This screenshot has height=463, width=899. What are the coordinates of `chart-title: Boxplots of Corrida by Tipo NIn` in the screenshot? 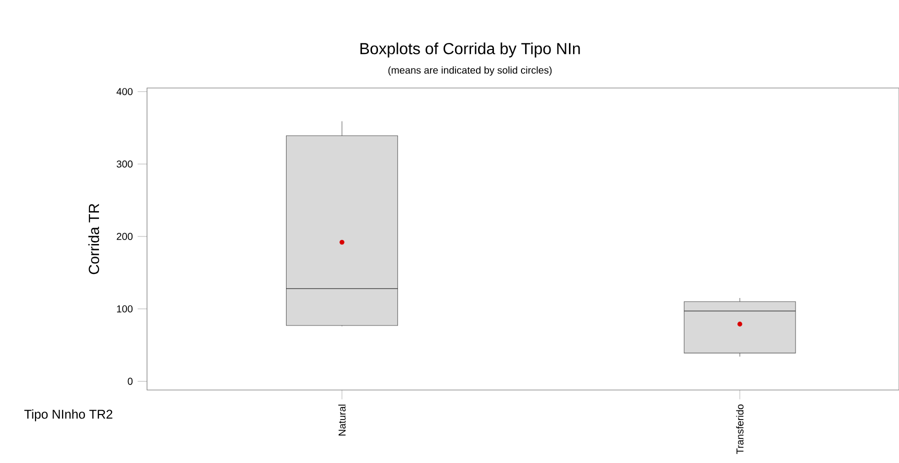 It's located at (470, 50).